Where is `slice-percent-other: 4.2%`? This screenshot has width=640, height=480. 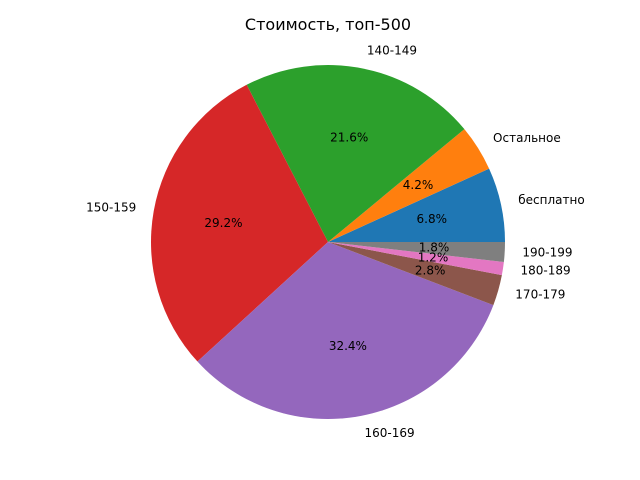 slice-percent-other: 4.2% is located at coordinates (418, 185).